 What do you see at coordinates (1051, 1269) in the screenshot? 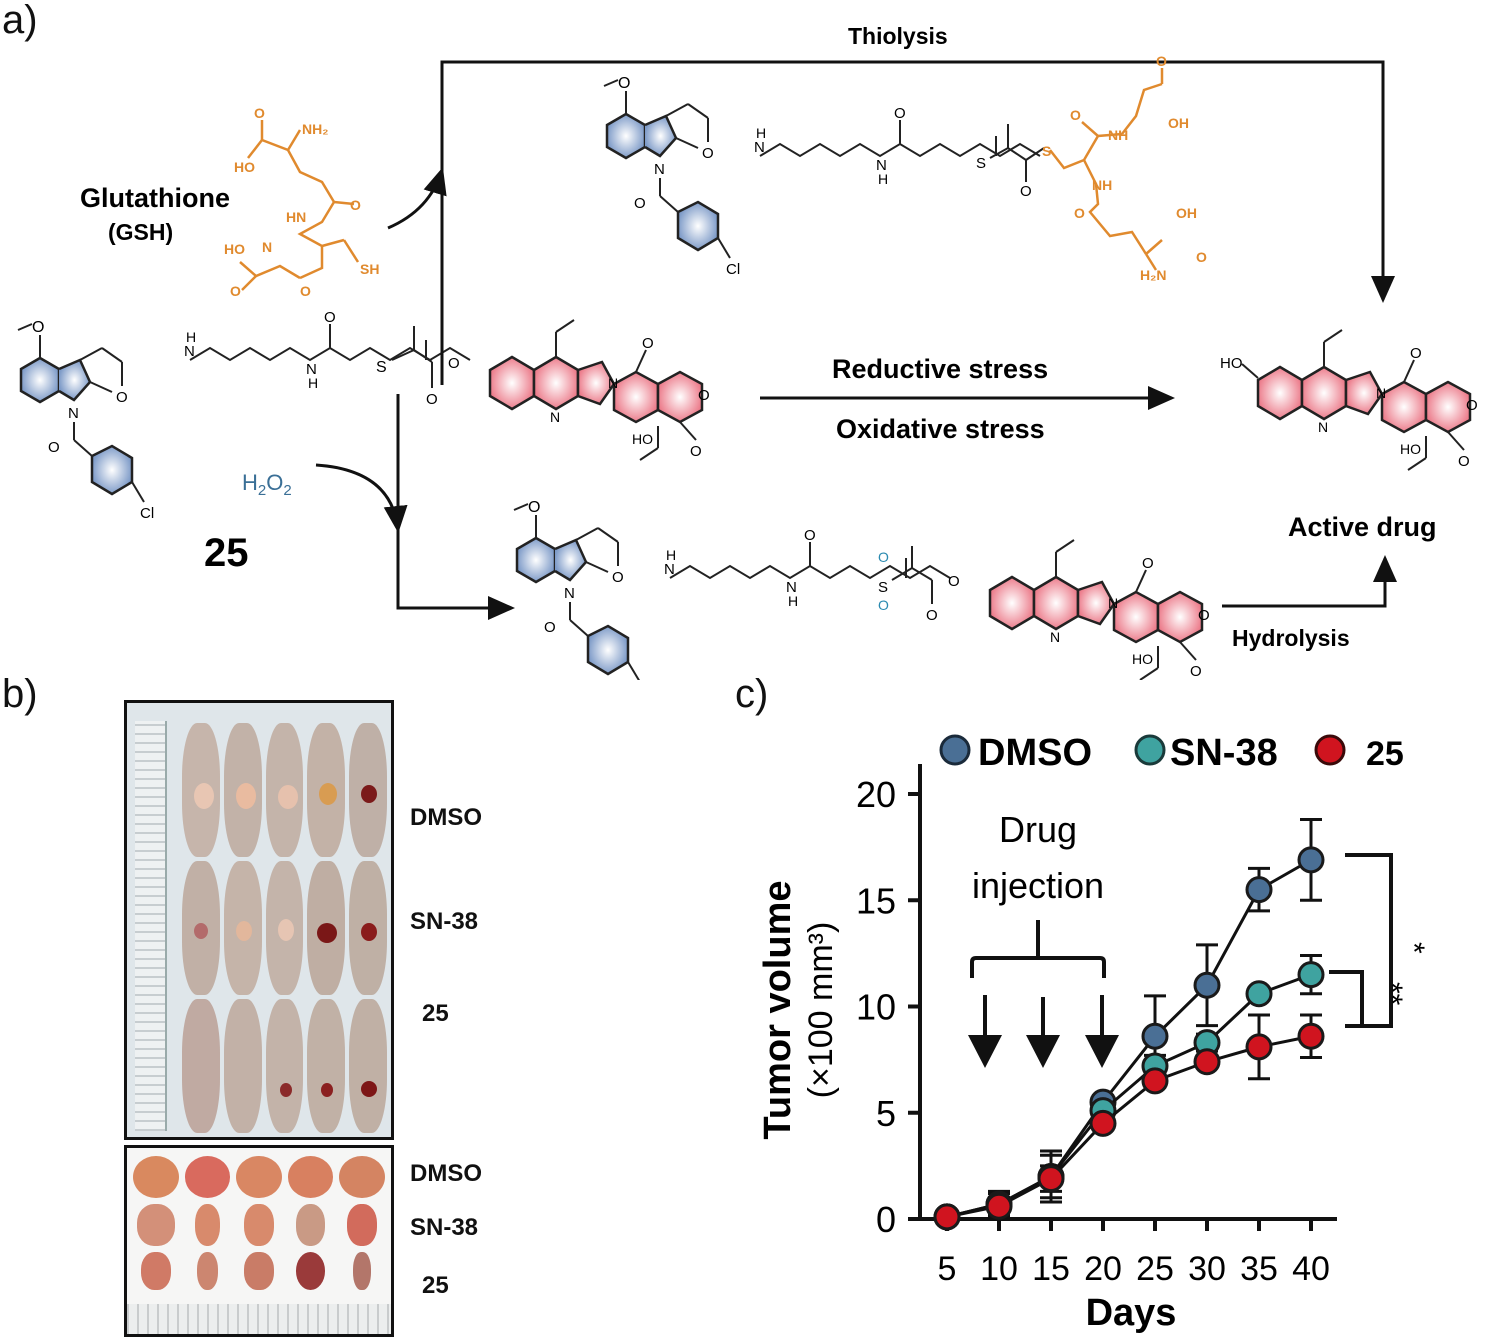
I see `x-tick-label: 15` at bounding box center [1051, 1269].